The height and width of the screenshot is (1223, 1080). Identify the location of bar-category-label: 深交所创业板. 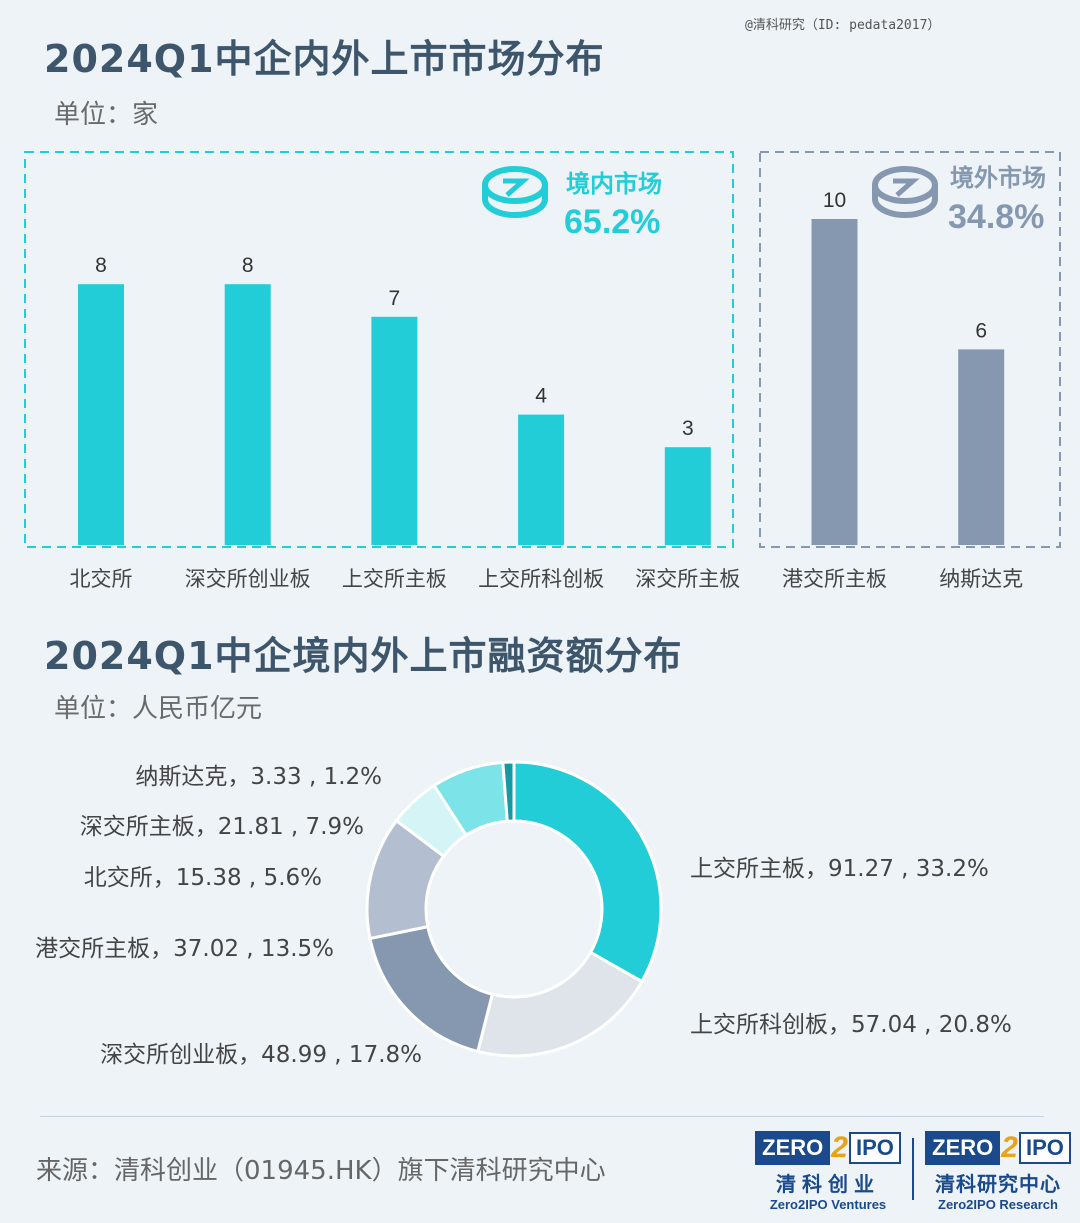
(248, 579).